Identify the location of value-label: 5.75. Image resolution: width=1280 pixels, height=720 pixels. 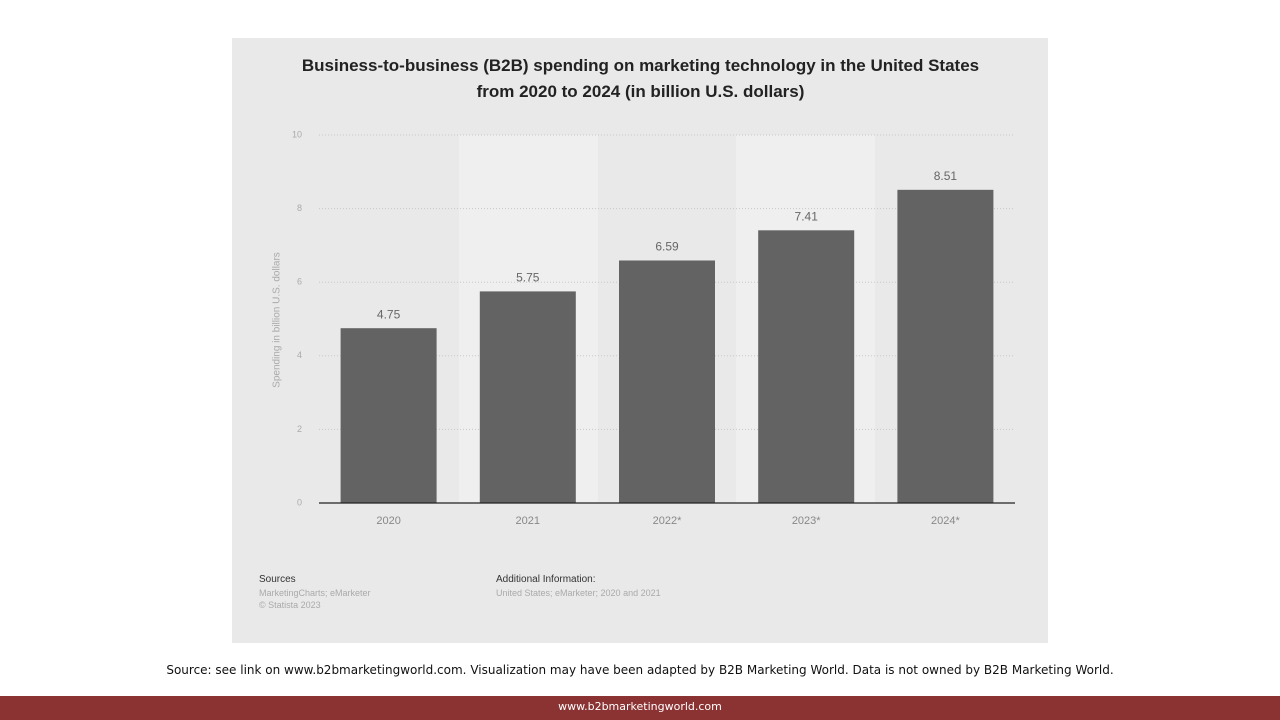
(528, 278).